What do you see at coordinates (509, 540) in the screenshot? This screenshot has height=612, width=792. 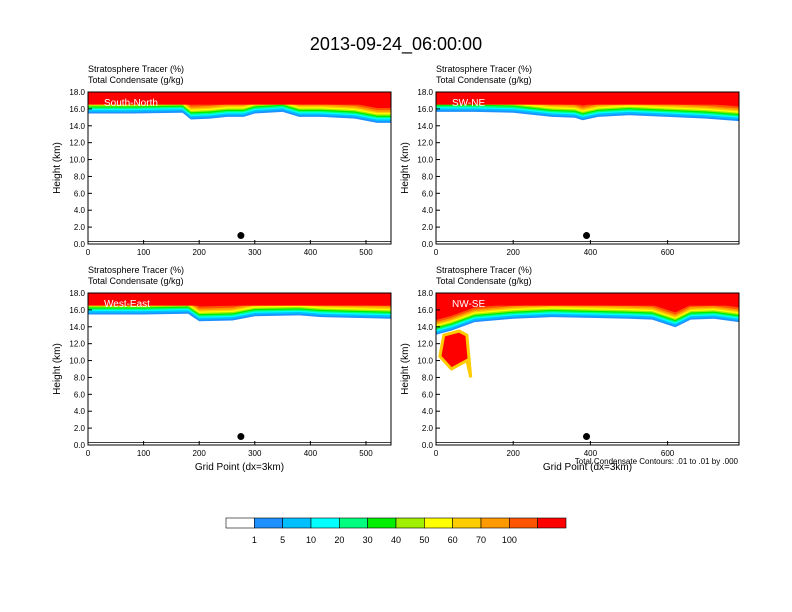 I see `colorbar-label: 100` at bounding box center [509, 540].